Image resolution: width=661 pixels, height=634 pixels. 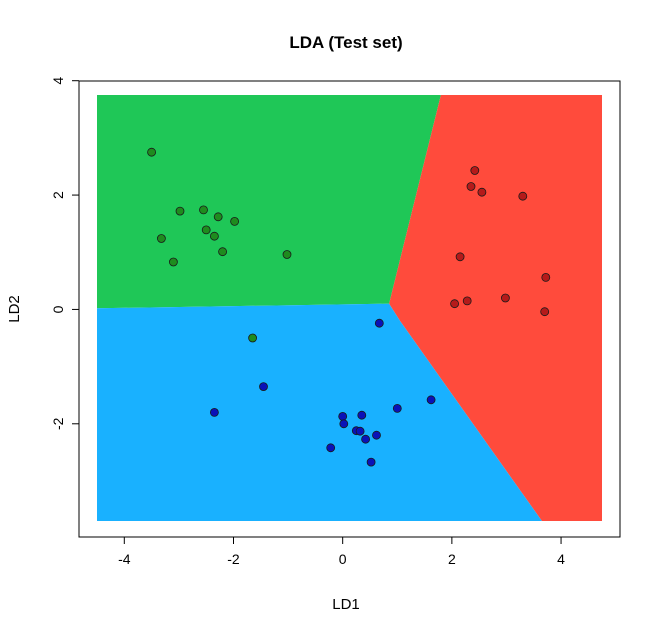 I want to click on y-tick-label: -2, so click(x=58, y=423).